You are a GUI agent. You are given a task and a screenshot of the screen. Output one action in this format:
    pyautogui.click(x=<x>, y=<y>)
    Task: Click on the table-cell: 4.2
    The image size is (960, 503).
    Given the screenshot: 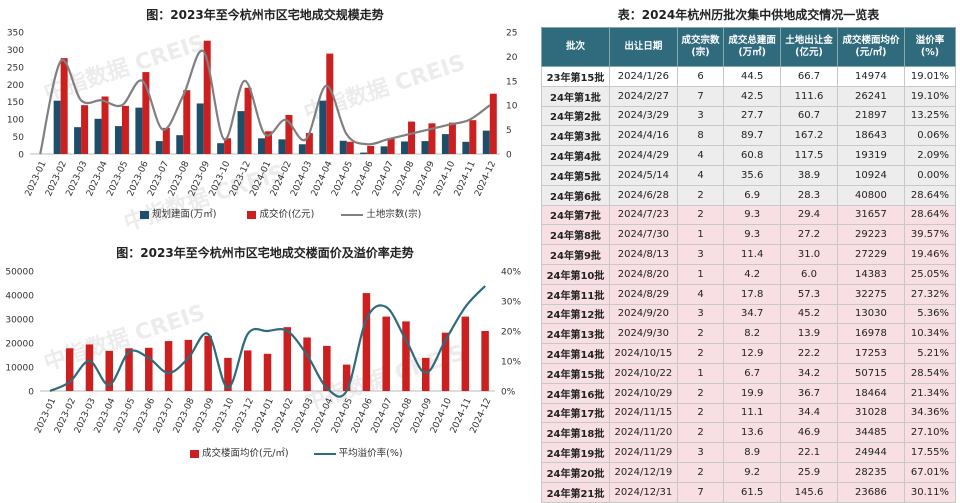 What is the action you would take?
    pyautogui.click(x=752, y=274)
    